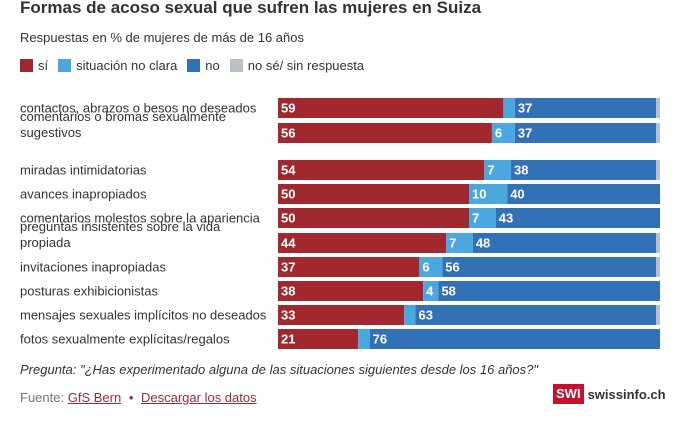 The image size is (680, 422). I want to click on data-label: 40, so click(517, 194).